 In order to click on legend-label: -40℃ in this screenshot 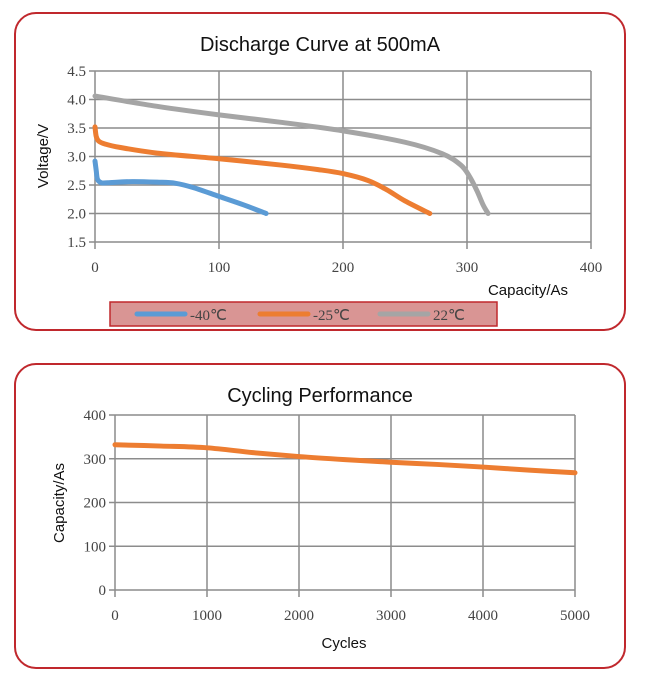, I will do `click(208, 316)`.